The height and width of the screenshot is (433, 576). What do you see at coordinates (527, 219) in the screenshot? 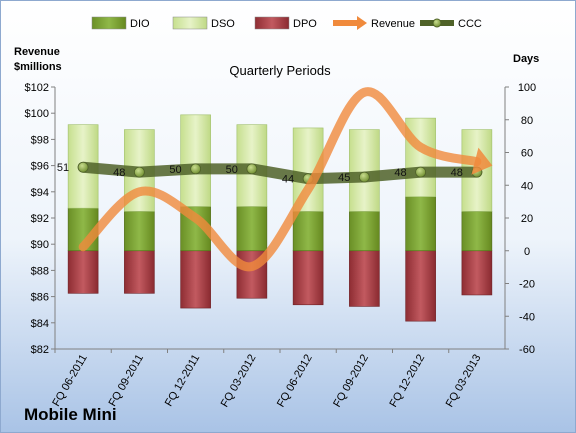
I see `right-tick-label: 20` at bounding box center [527, 219].